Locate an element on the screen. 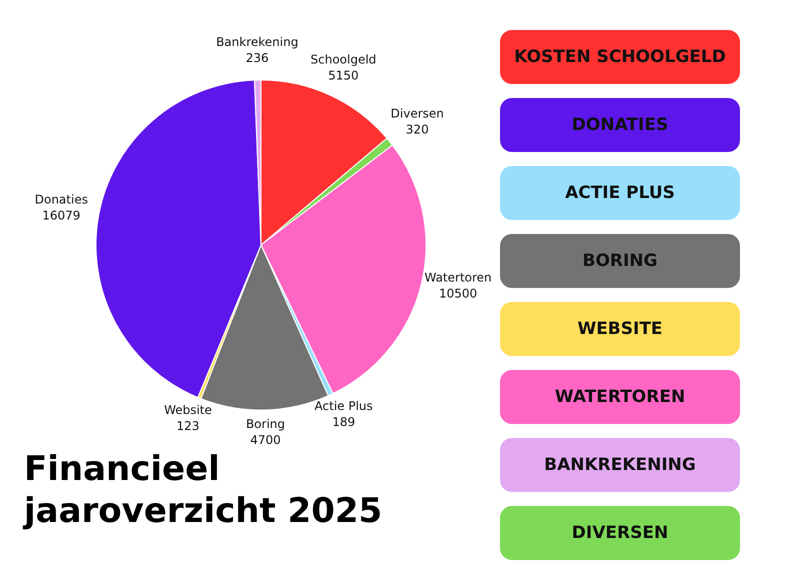 The image size is (785, 588). label-box: DONATIES is located at coordinates (620, 125).